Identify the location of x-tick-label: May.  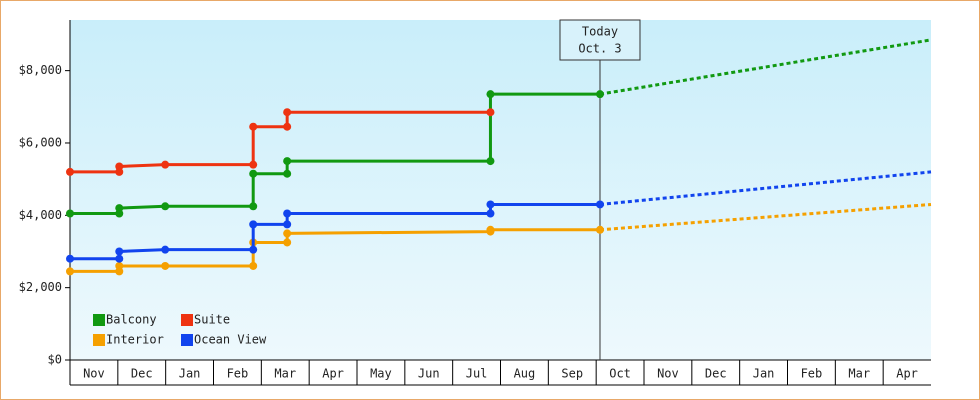
(381, 374).